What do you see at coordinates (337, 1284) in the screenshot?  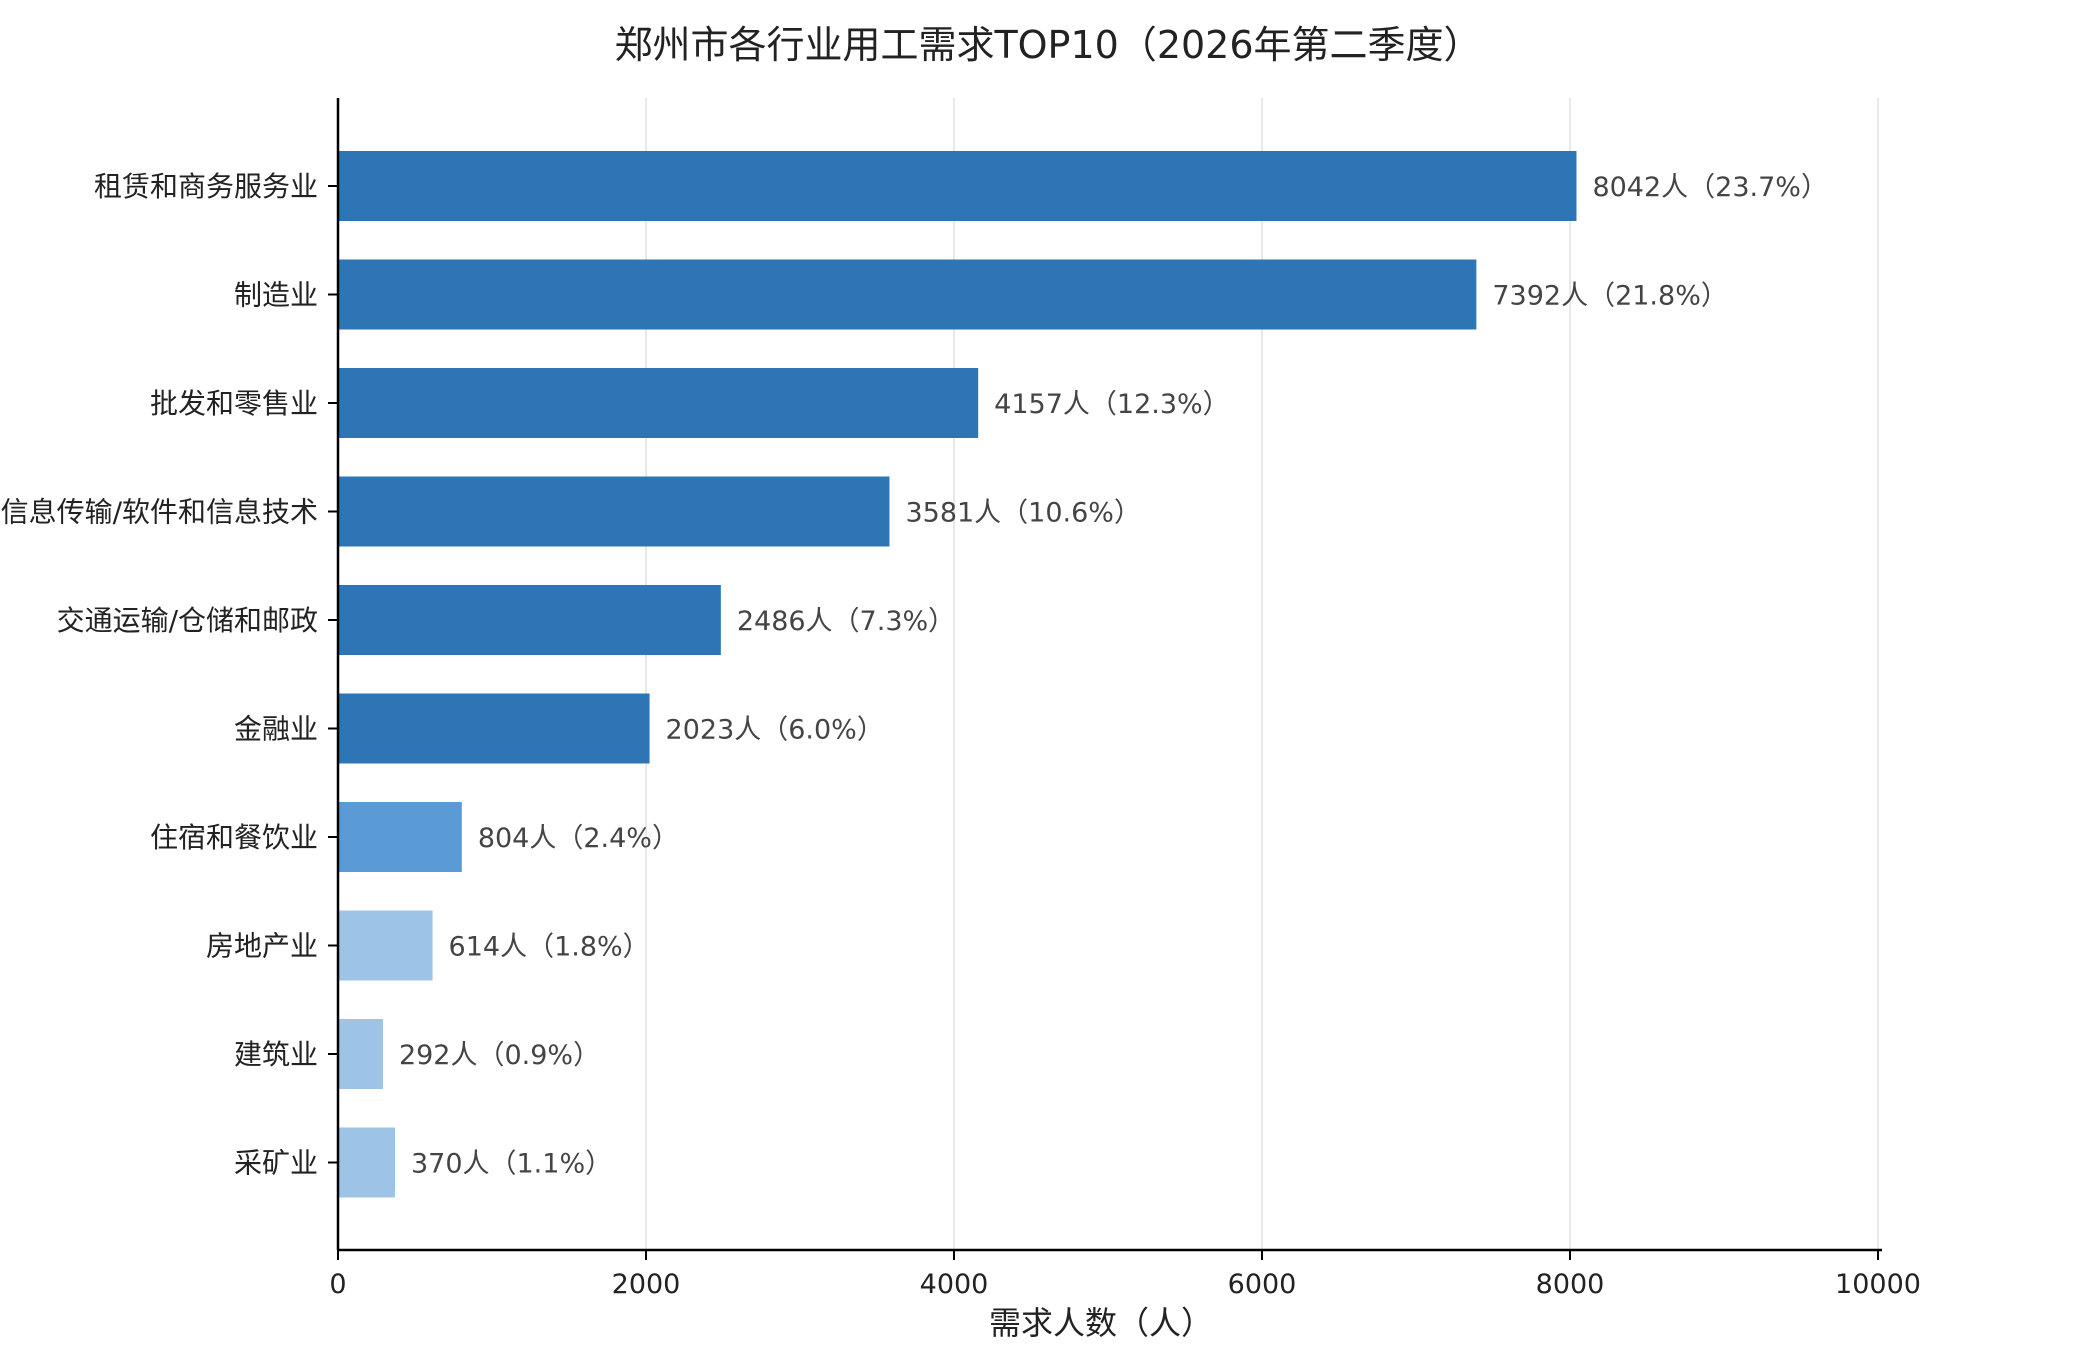 I see `x-tick-label: 0` at bounding box center [337, 1284].